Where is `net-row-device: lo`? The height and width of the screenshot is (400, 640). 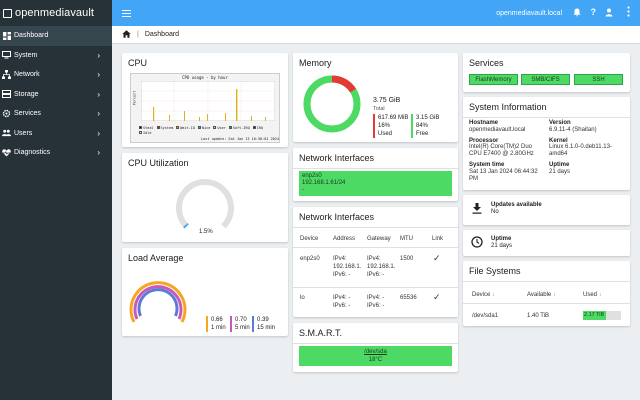 net-row-device: lo is located at coordinates (302, 298).